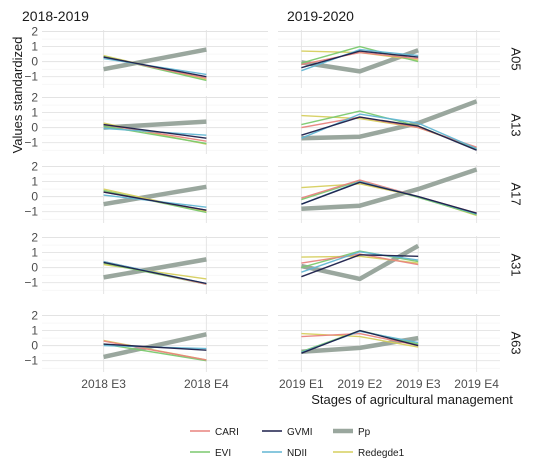 The height and width of the screenshot is (466, 550). I want to click on series-line-gvmi-a31-2018-2019, so click(155, 273).